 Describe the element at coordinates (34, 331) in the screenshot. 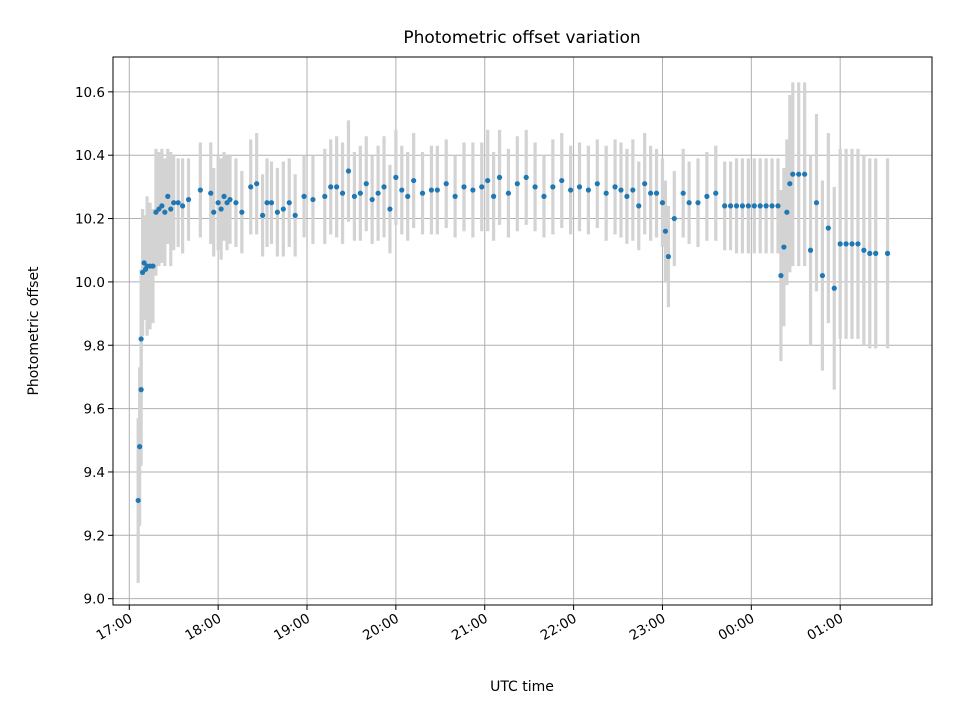

I see `y-axis-label: Photometric offset` at that location.